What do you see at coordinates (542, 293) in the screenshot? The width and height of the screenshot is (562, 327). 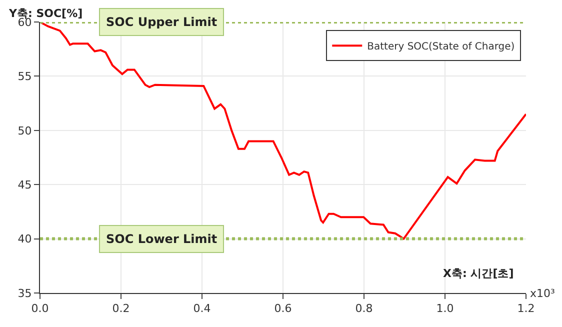 I see `text: x10³` at bounding box center [542, 293].